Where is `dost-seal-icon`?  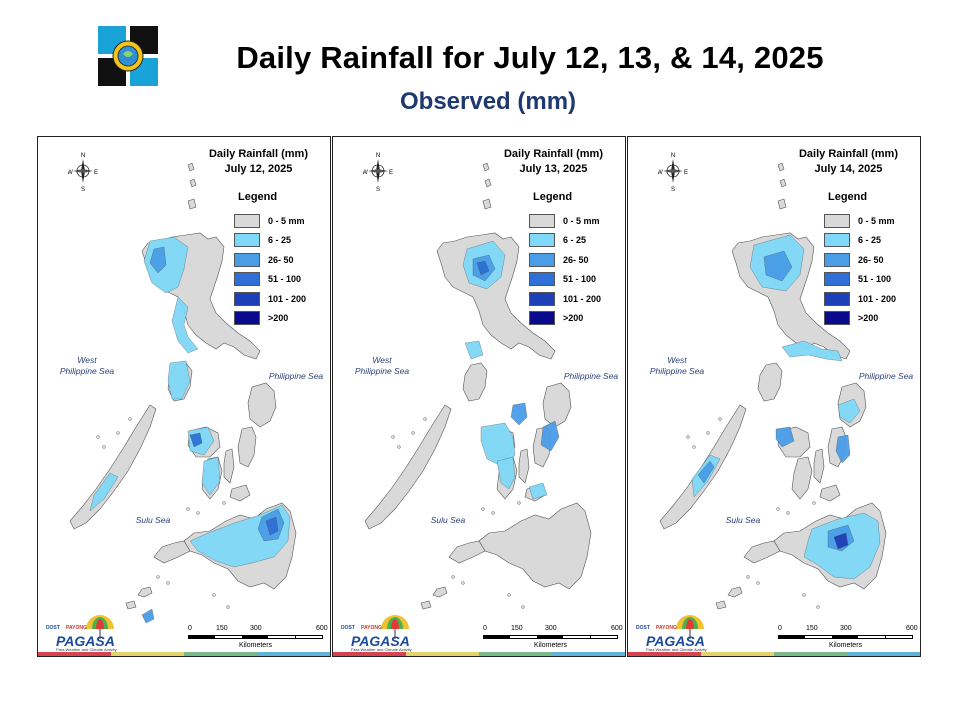 dost-seal-icon is located at coordinates (128, 56).